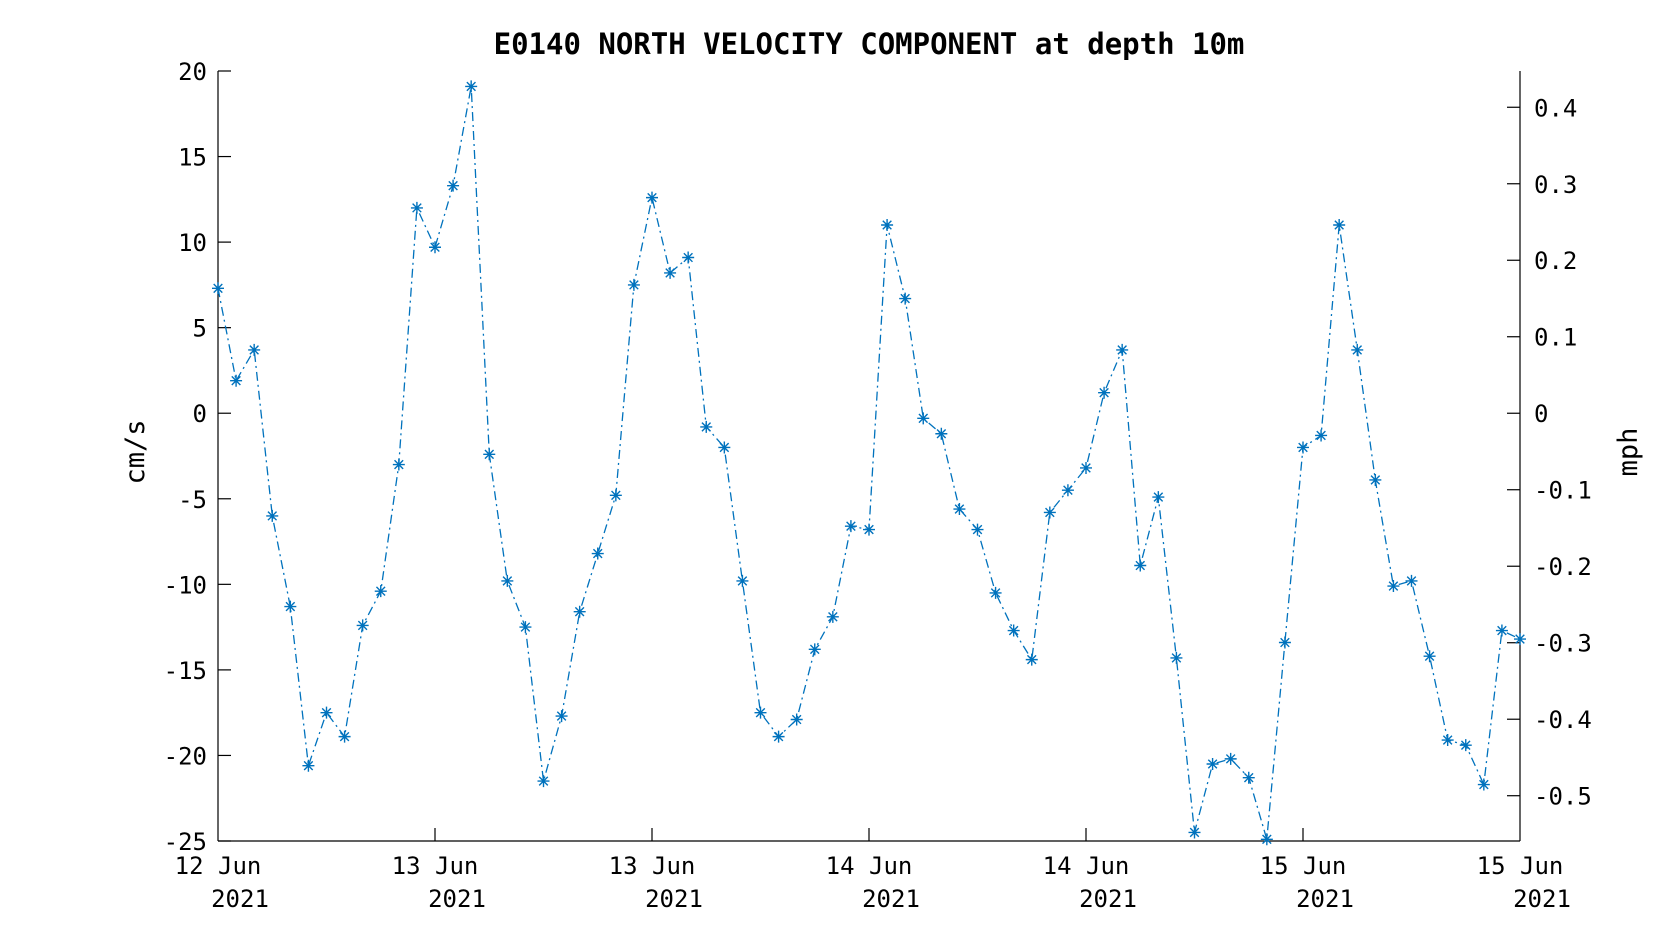  What do you see at coordinates (185, 671) in the screenshot?
I see `y-tick-label: -15` at bounding box center [185, 671].